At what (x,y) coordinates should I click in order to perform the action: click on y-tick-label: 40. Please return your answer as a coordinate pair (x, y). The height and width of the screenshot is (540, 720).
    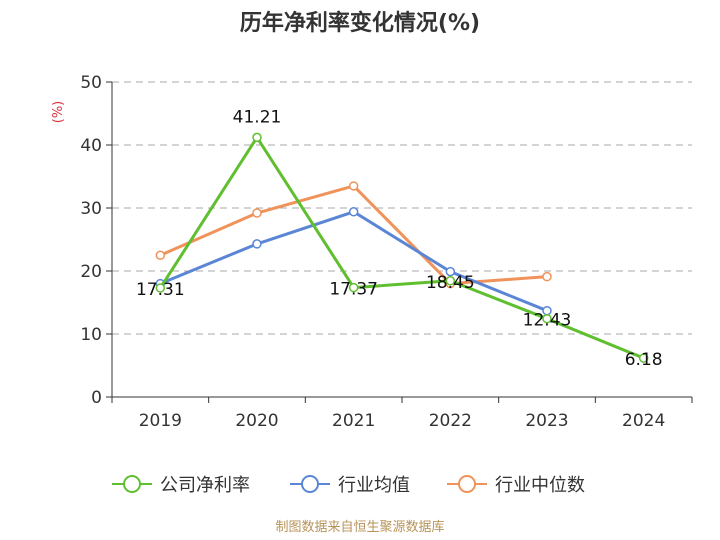
    Looking at the image, I should click on (91, 146).